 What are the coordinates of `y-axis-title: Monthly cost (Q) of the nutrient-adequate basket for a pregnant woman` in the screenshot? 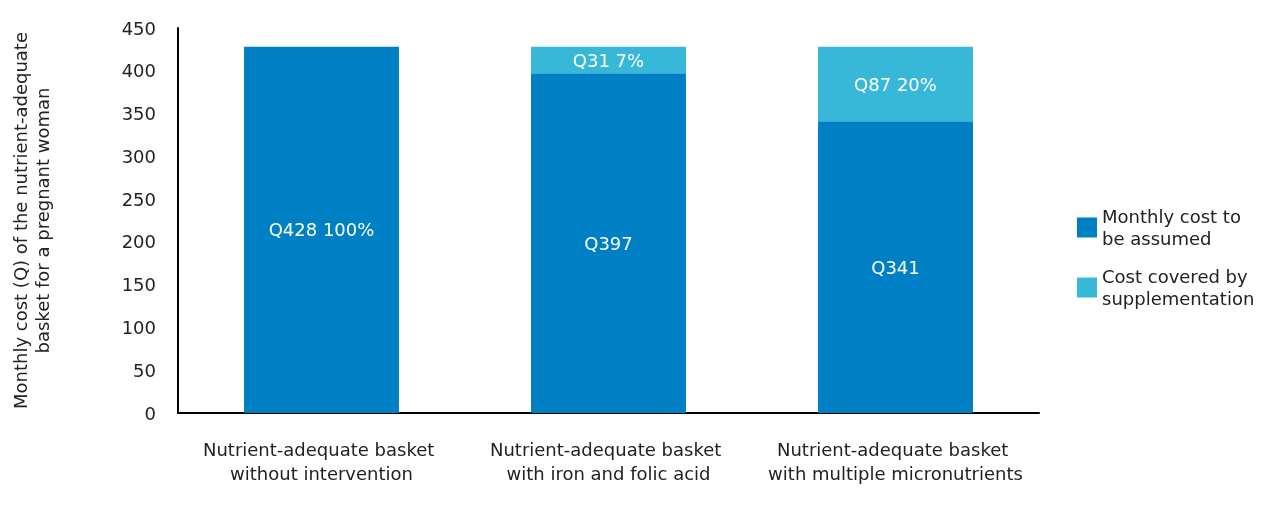 It's located at (31, 220).